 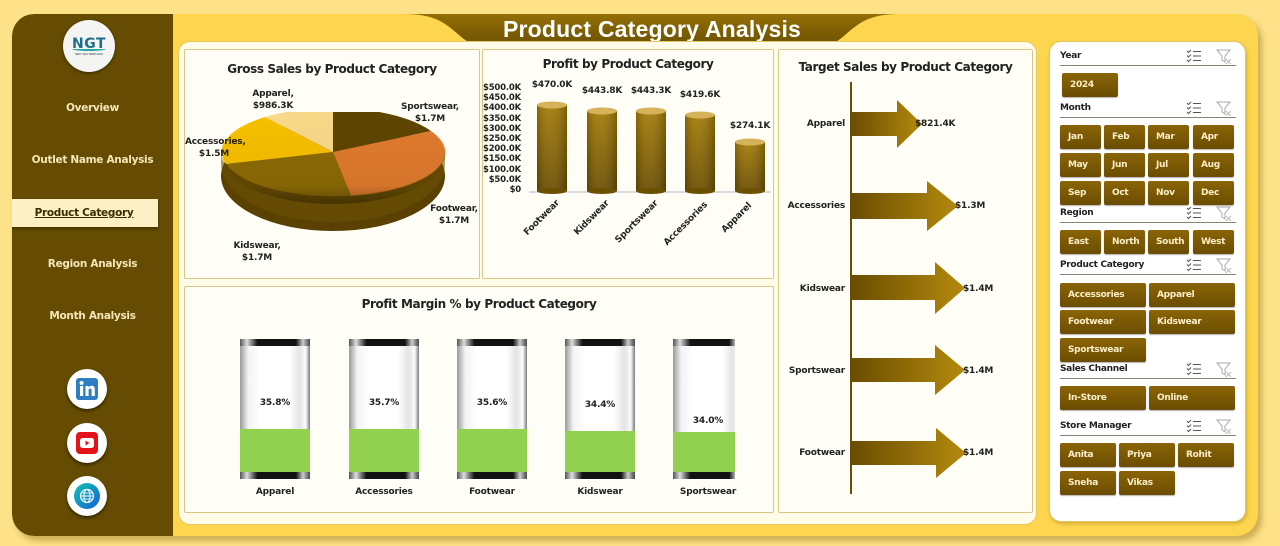 What do you see at coordinates (822, 453) in the screenshot?
I see `row-label-footwear: Footwear` at bounding box center [822, 453].